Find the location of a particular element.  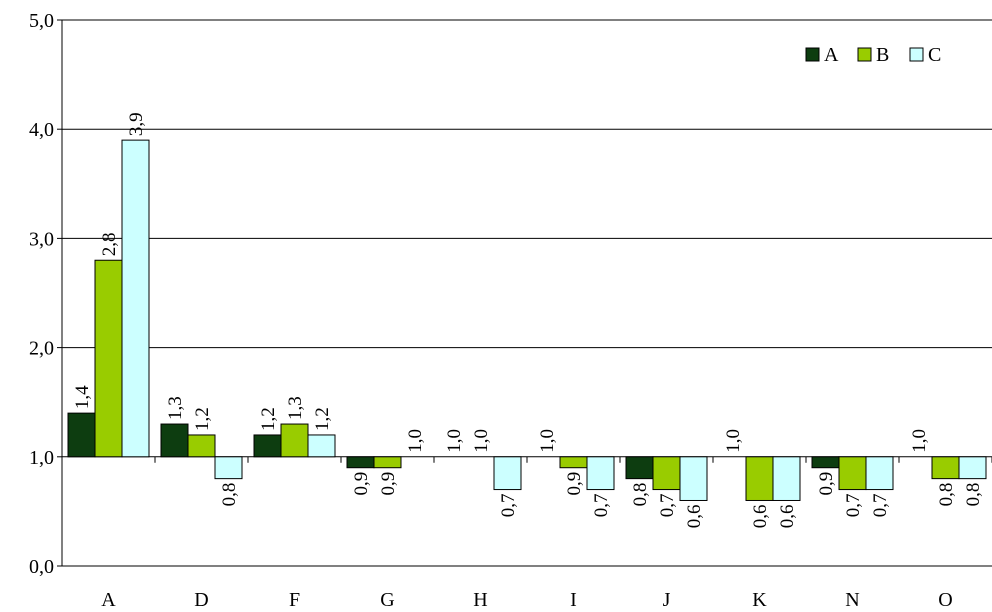

bar-b-j is located at coordinates (666, 473).